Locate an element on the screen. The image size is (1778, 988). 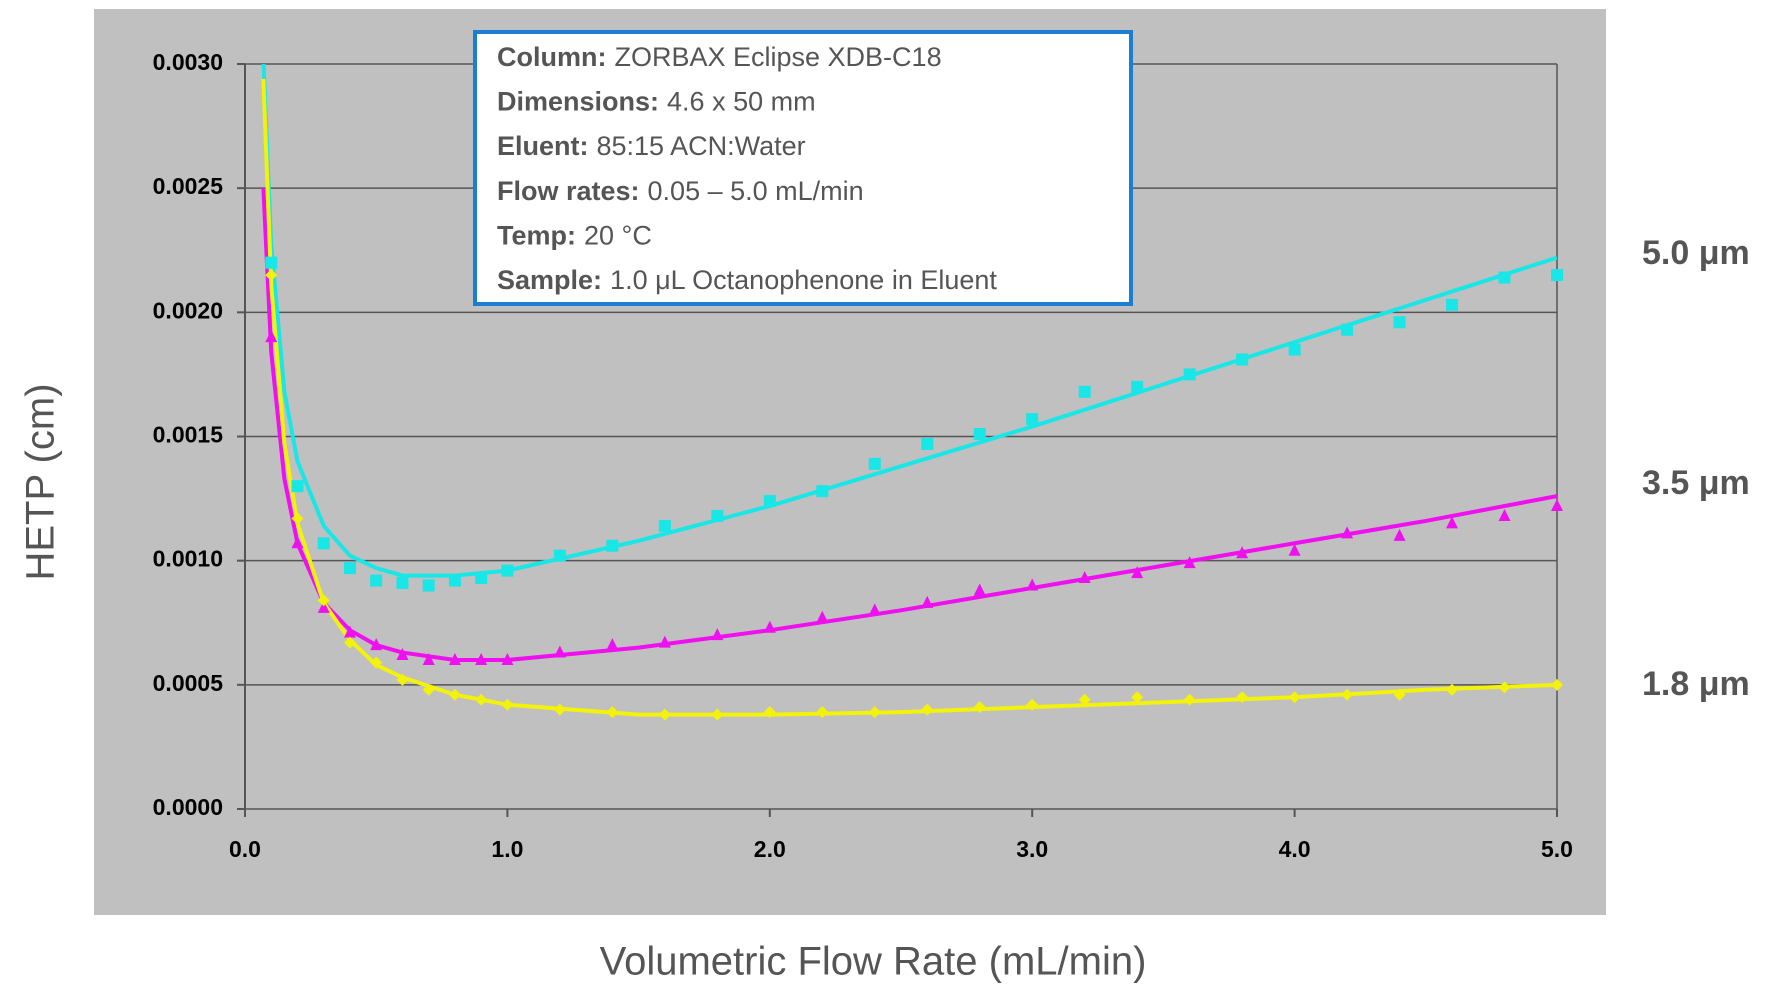
info-label: Dimensions: is located at coordinates (578, 102).